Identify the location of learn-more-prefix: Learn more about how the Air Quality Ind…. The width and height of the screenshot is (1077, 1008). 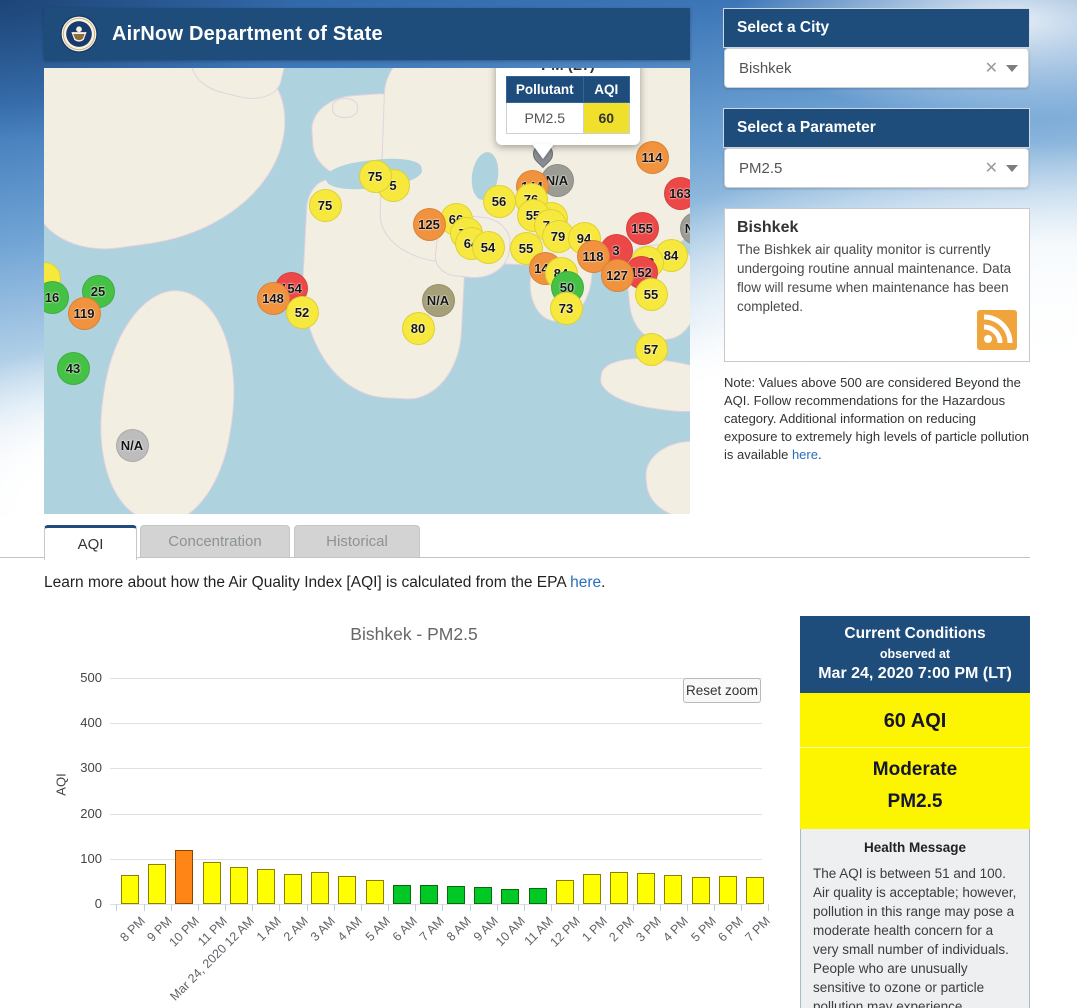
(307, 582).